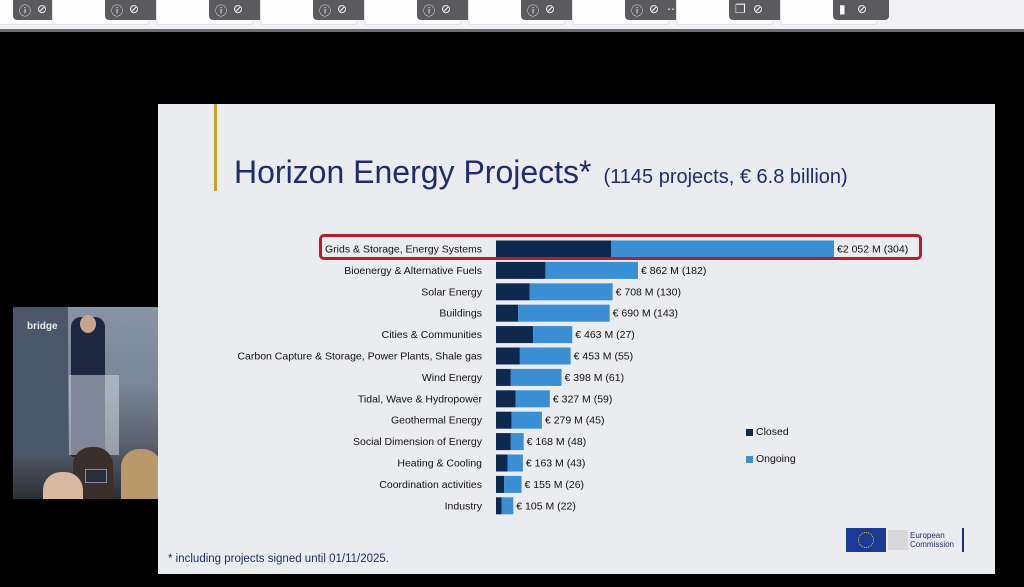 This screenshot has height=587, width=1024. Describe the element at coordinates (604, 357) in the screenshot. I see `data-label: € 453 M (55)` at that location.